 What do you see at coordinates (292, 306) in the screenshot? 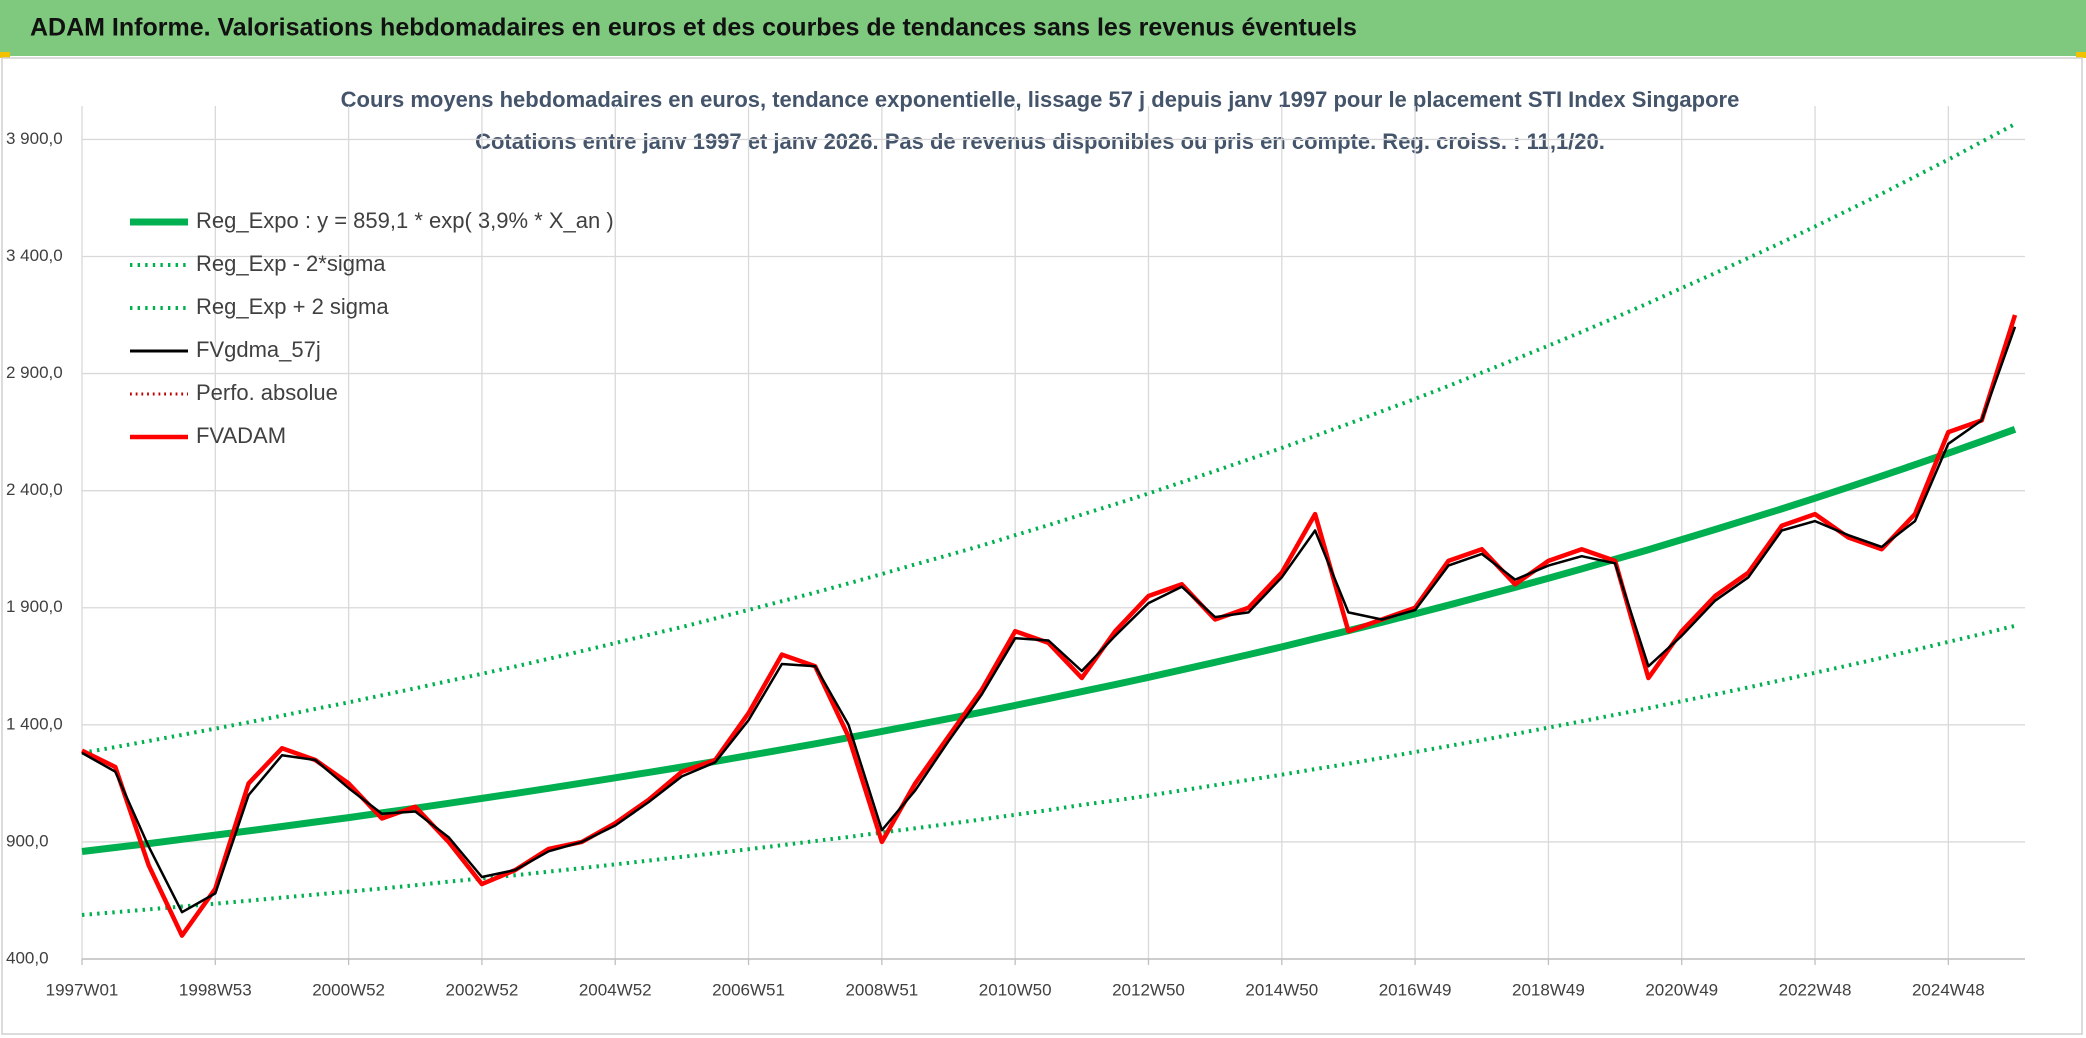
I see `legend-label: Reg_Exp + 2 sigma` at bounding box center [292, 306].